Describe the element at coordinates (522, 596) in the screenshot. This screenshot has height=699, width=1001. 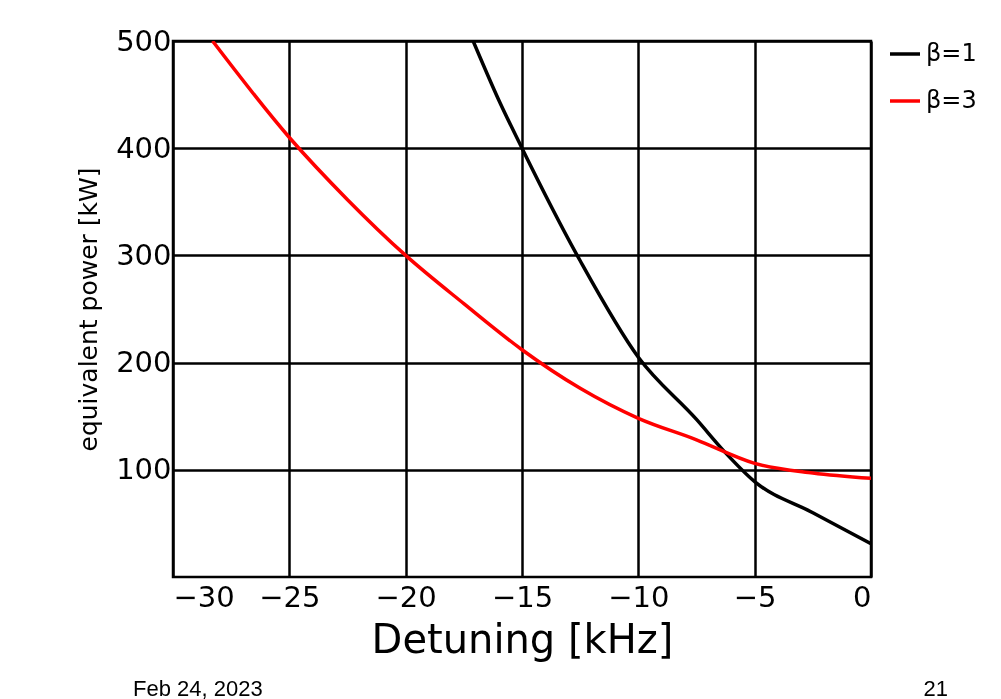
I see `x-tick-label: −15` at that location.